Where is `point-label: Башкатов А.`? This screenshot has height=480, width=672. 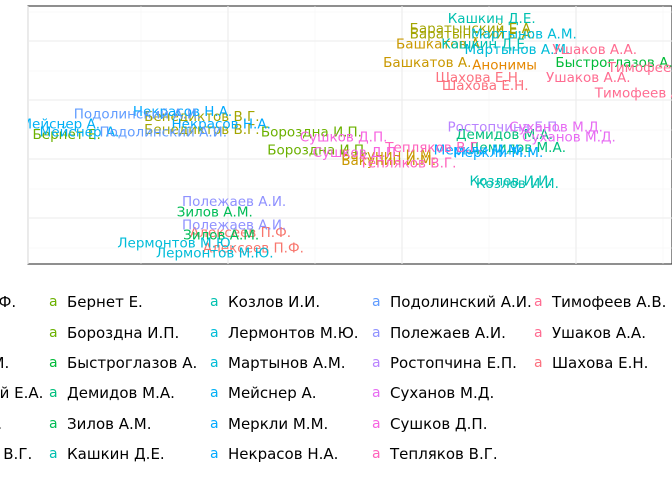 point-label: Башкатов А. is located at coordinates (440, 45).